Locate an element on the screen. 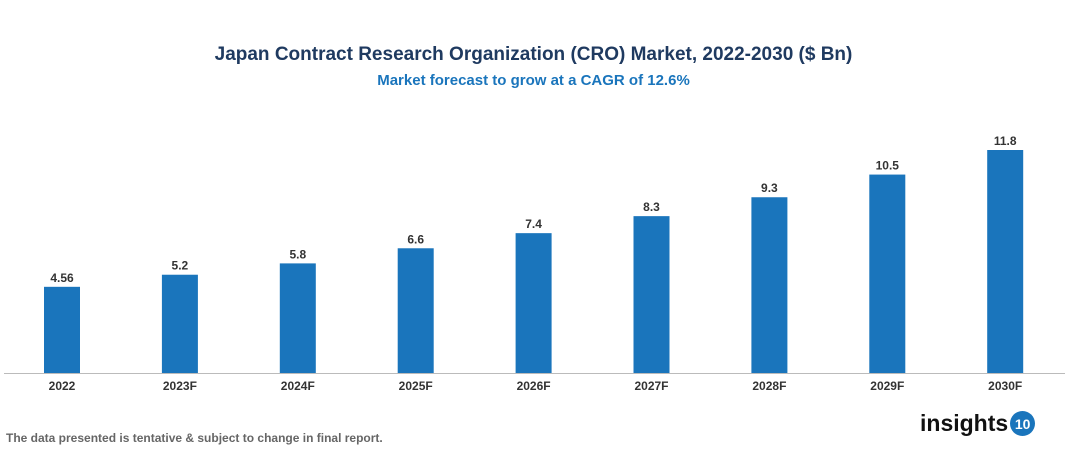 This screenshot has width=1067, height=454. data-label: 9.3 is located at coordinates (769, 188).